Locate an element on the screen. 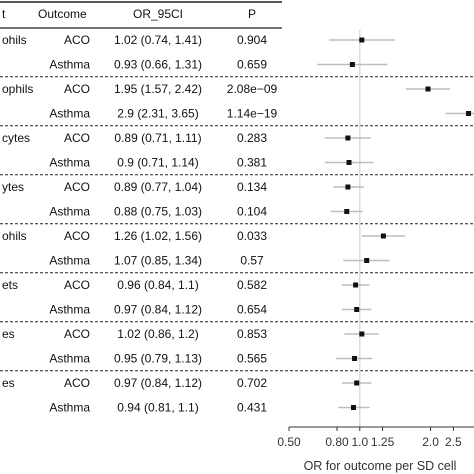 The image size is (474, 474). x-axis-tick-label: 2.5 is located at coordinates (453, 442).